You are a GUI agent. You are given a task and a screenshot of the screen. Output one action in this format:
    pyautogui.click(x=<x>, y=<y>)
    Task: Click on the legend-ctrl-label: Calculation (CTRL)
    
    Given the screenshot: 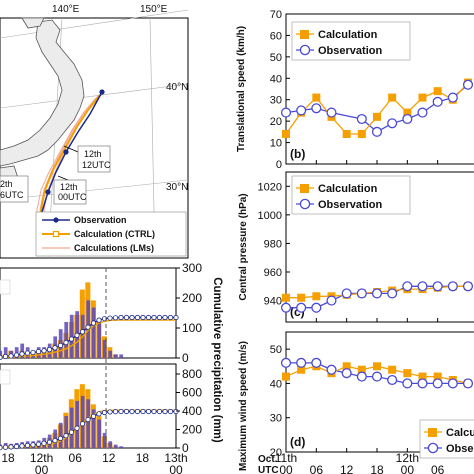 What is the action you would take?
    pyautogui.click(x=114, y=234)
    